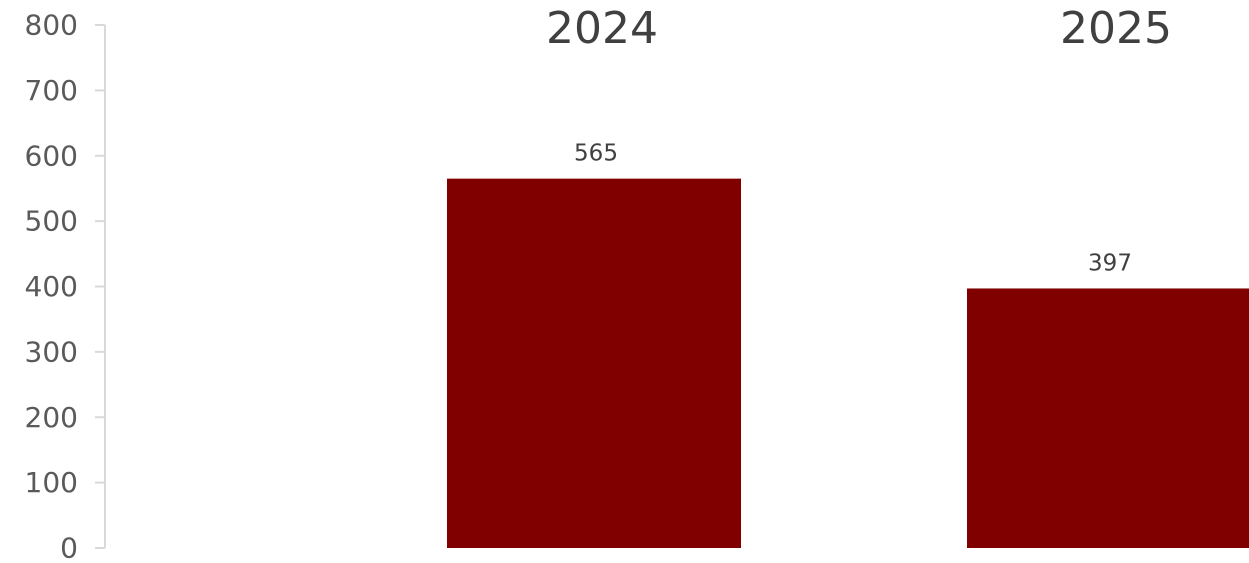  What do you see at coordinates (69, 547) in the screenshot?
I see `y-tick-label: 0` at bounding box center [69, 547].